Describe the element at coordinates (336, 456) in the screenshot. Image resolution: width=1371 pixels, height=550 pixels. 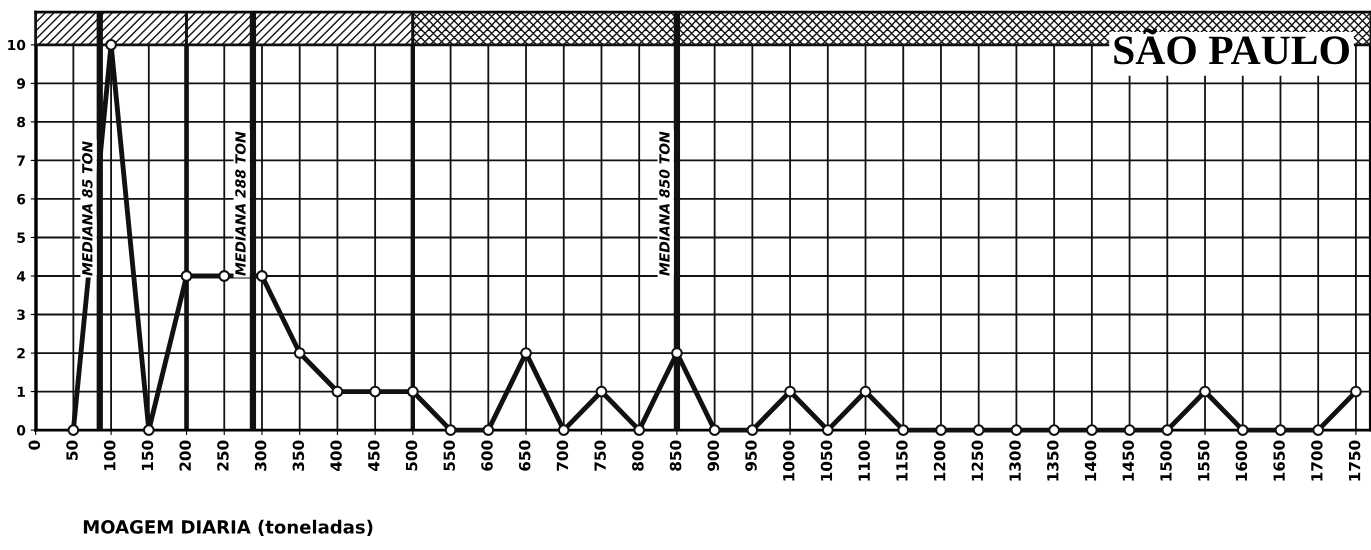
I see `x-tick-label: 400` at that location.